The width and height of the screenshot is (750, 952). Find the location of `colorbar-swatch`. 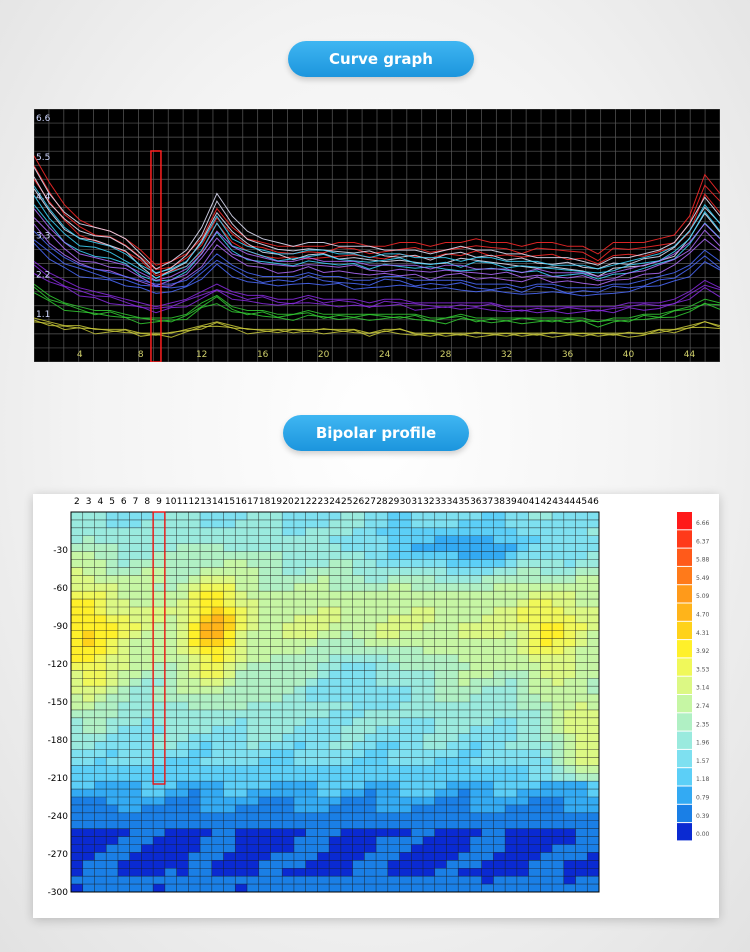

colorbar-swatch is located at coordinates (684, 612).